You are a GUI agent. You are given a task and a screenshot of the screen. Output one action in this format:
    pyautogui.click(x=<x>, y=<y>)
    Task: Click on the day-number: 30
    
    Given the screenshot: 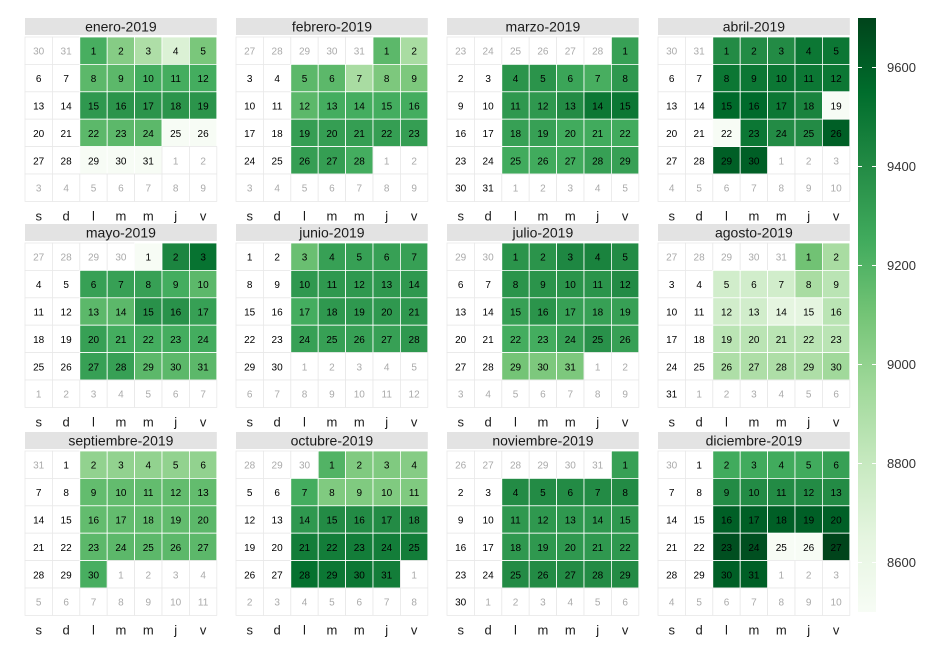 What is the action you would take?
    pyautogui.click(x=121, y=161)
    